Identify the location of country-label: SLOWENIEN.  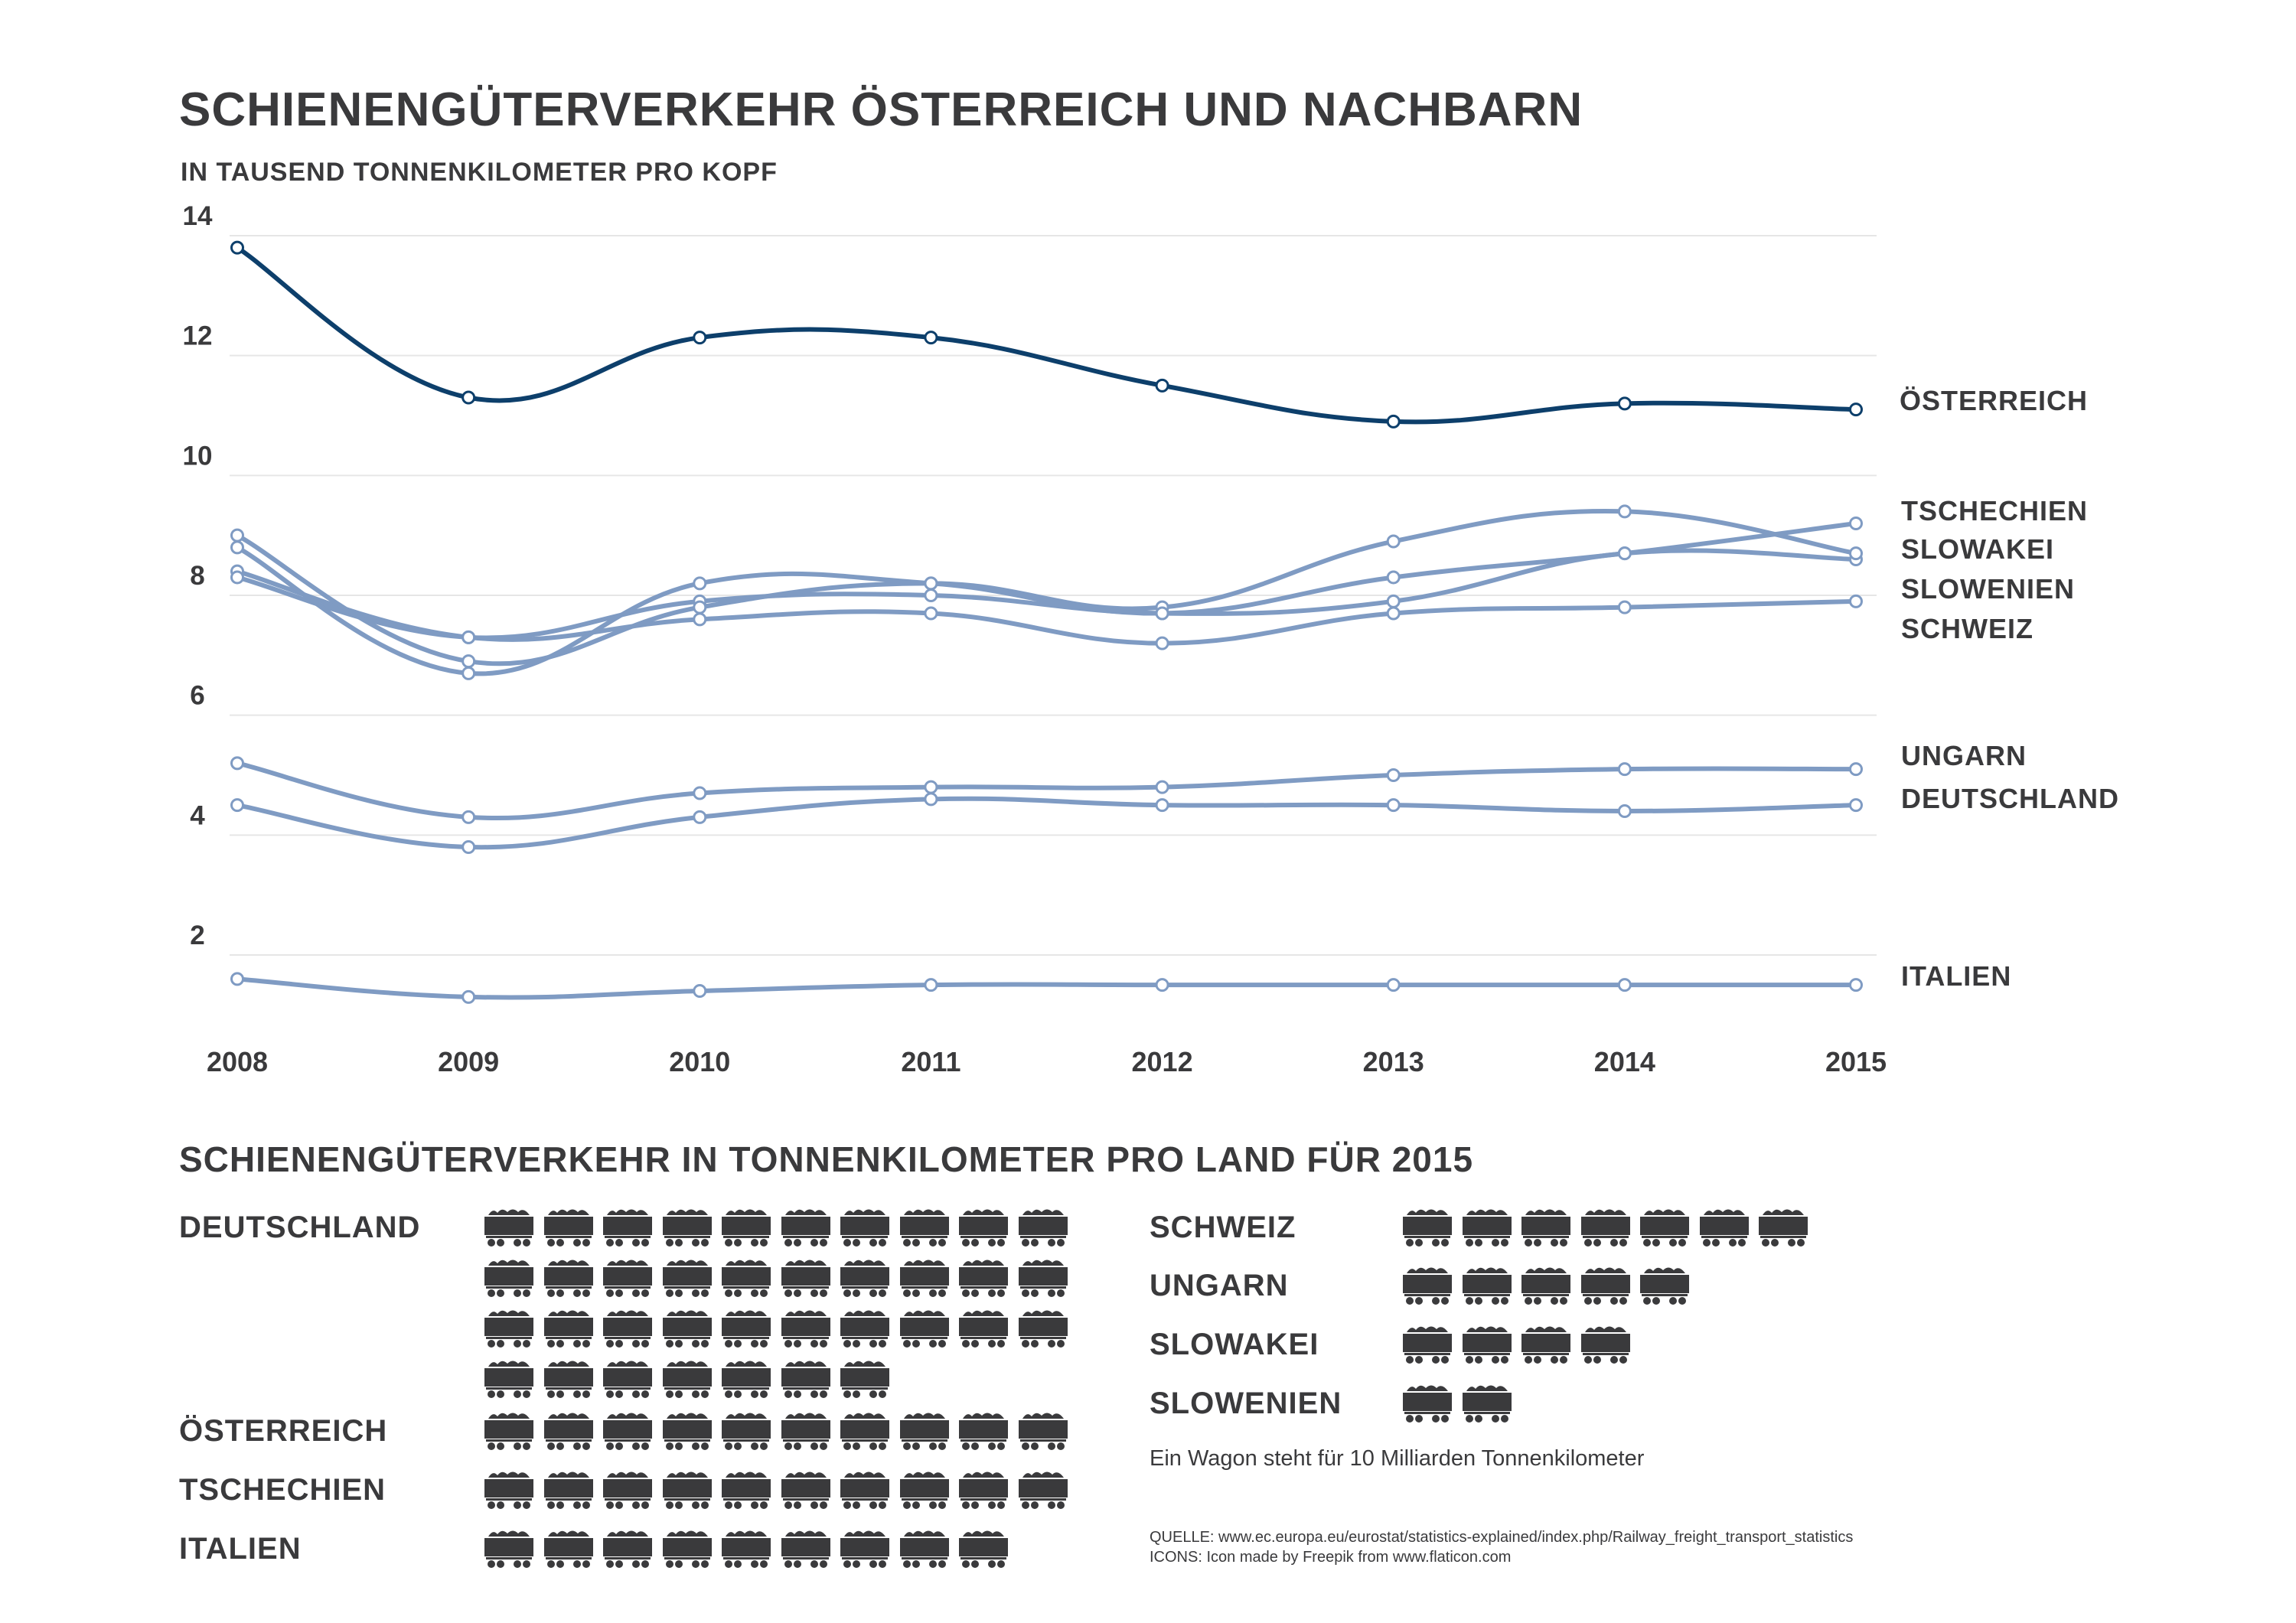
(1246, 1403).